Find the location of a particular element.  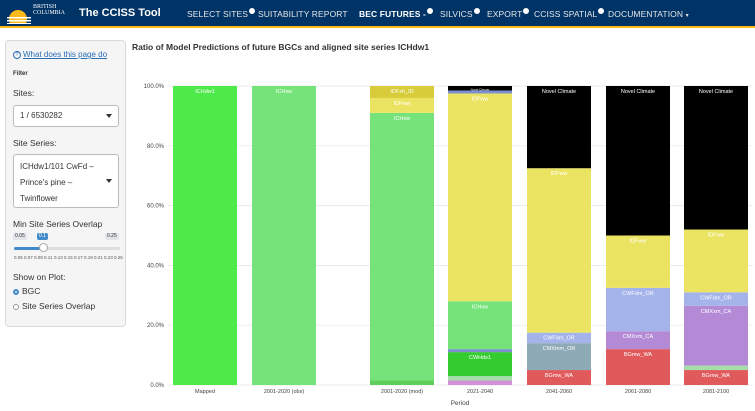

radio-checked-icon is located at coordinates (16, 291).